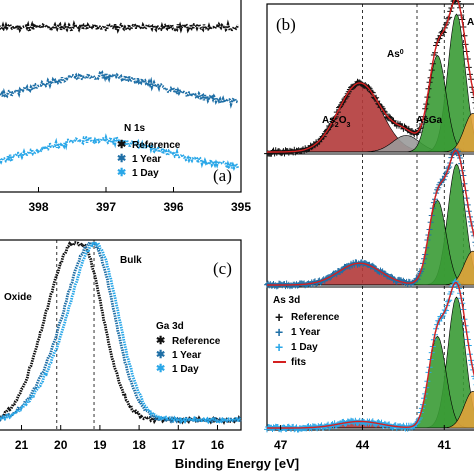 The image size is (474, 474). I want to click on panel-b-legend: + Reference + 1 Year + 1 Day fits, so click(306, 338).